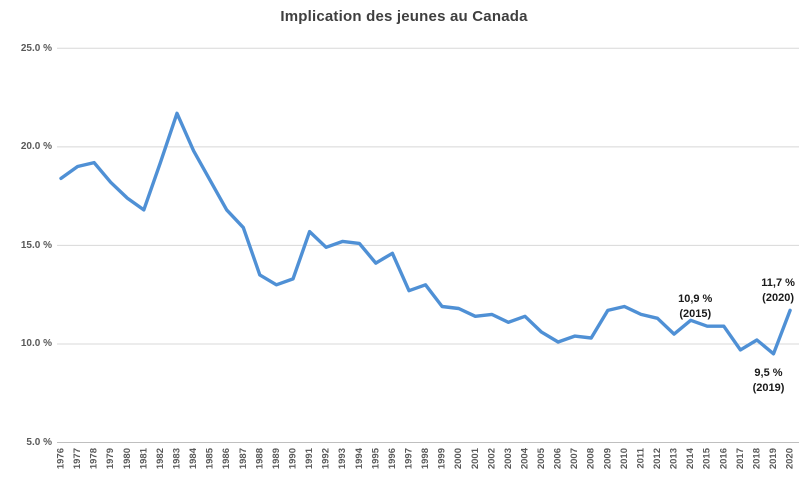  What do you see at coordinates (475, 458) in the screenshot?
I see `x-tick-label: 2001` at bounding box center [475, 458].